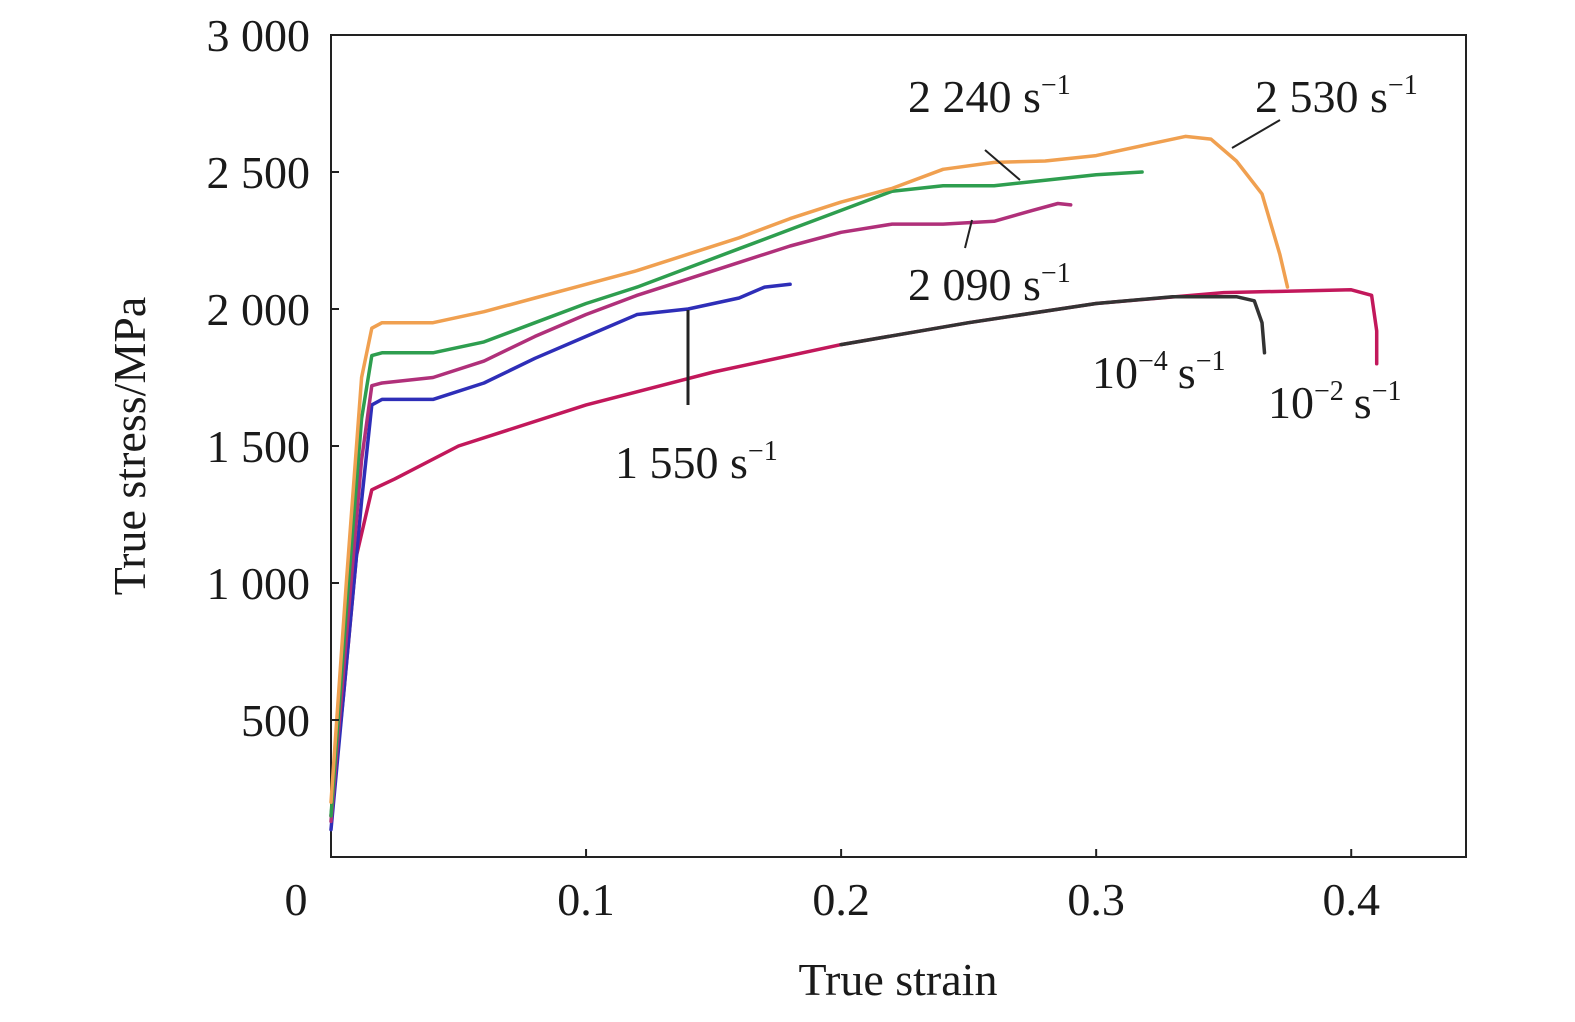 The height and width of the screenshot is (1022, 1575). What do you see at coordinates (989, 96) in the screenshot?
I see `label-2240: 2 240 s−1` at bounding box center [989, 96].